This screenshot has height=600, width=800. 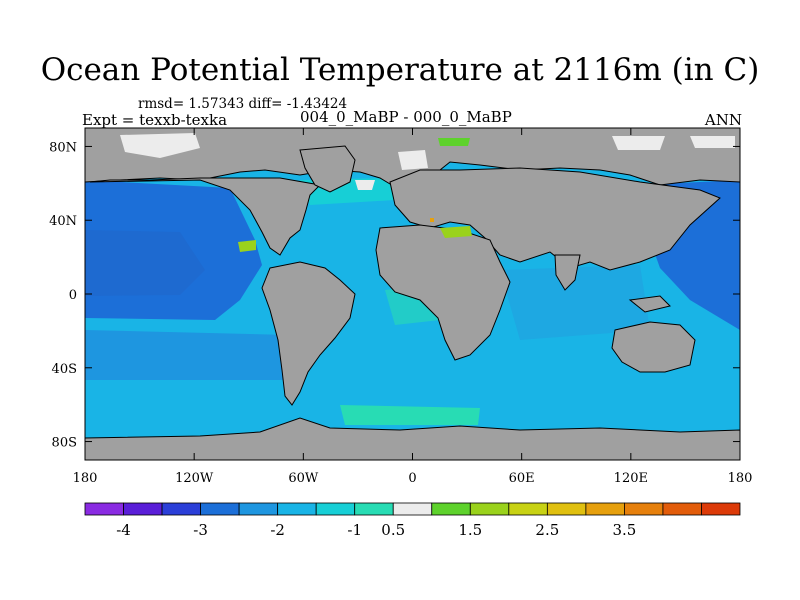 What do you see at coordinates (624, 530) in the screenshot?
I see `colorbar-label: 3.5` at bounding box center [624, 530].